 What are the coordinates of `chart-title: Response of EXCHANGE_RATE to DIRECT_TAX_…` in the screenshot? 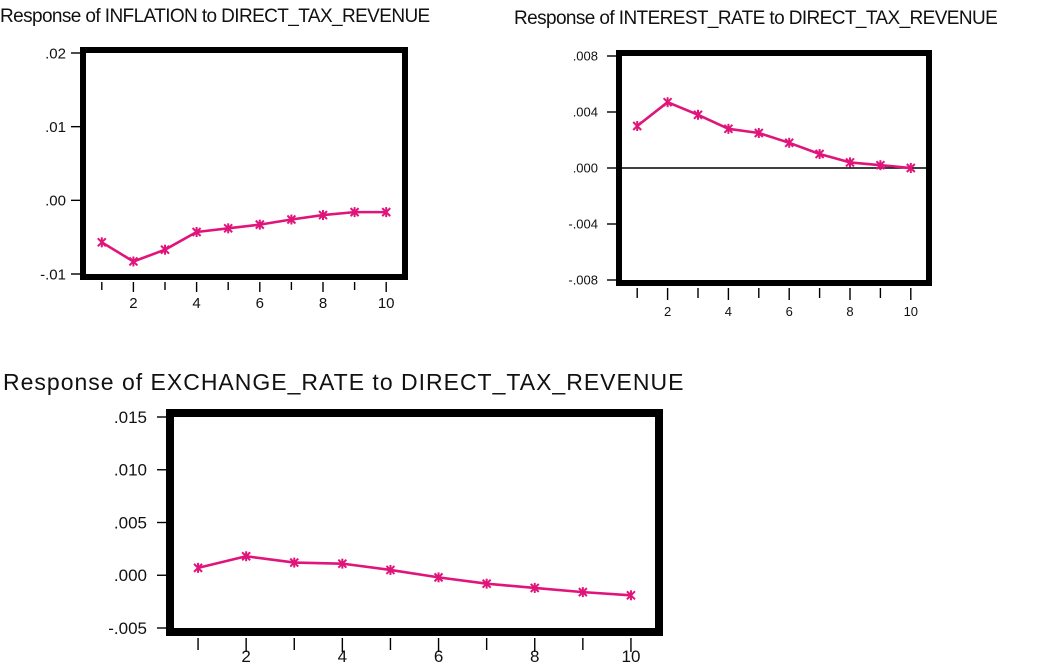 It's located at (344, 382).